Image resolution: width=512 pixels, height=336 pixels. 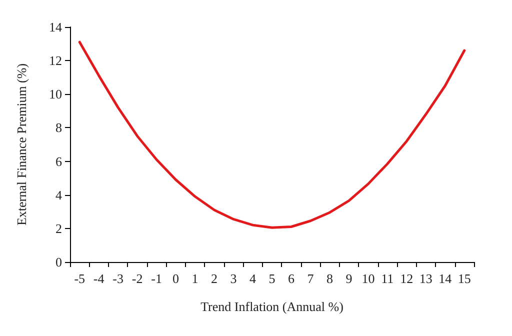 I want to click on x-tick-label: 9, so click(x=349, y=278).